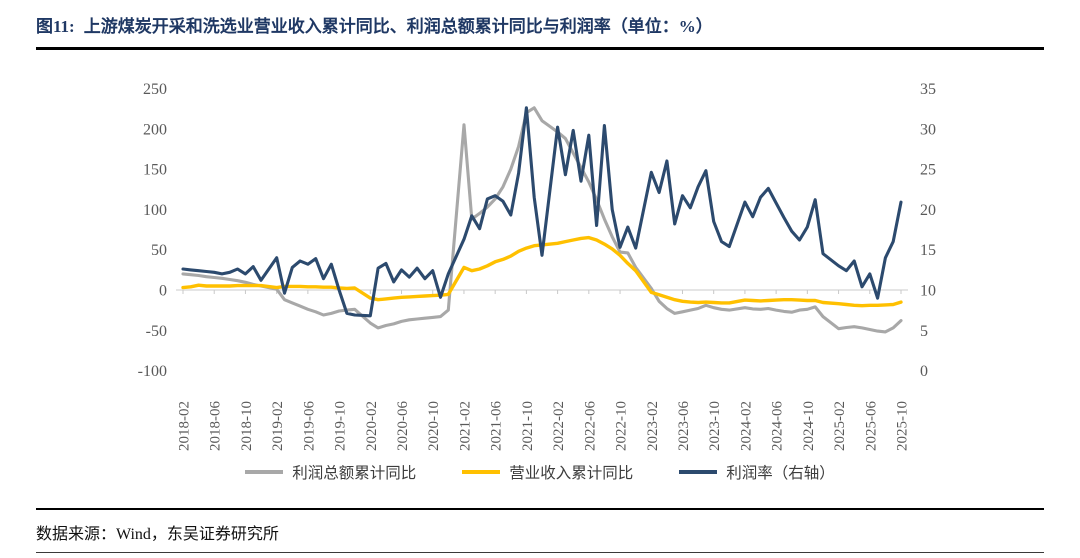 The width and height of the screenshot is (1080, 558). Describe the element at coordinates (715, 426) in the screenshot. I see `x-axis-tick-label: 2023-10` at that location.